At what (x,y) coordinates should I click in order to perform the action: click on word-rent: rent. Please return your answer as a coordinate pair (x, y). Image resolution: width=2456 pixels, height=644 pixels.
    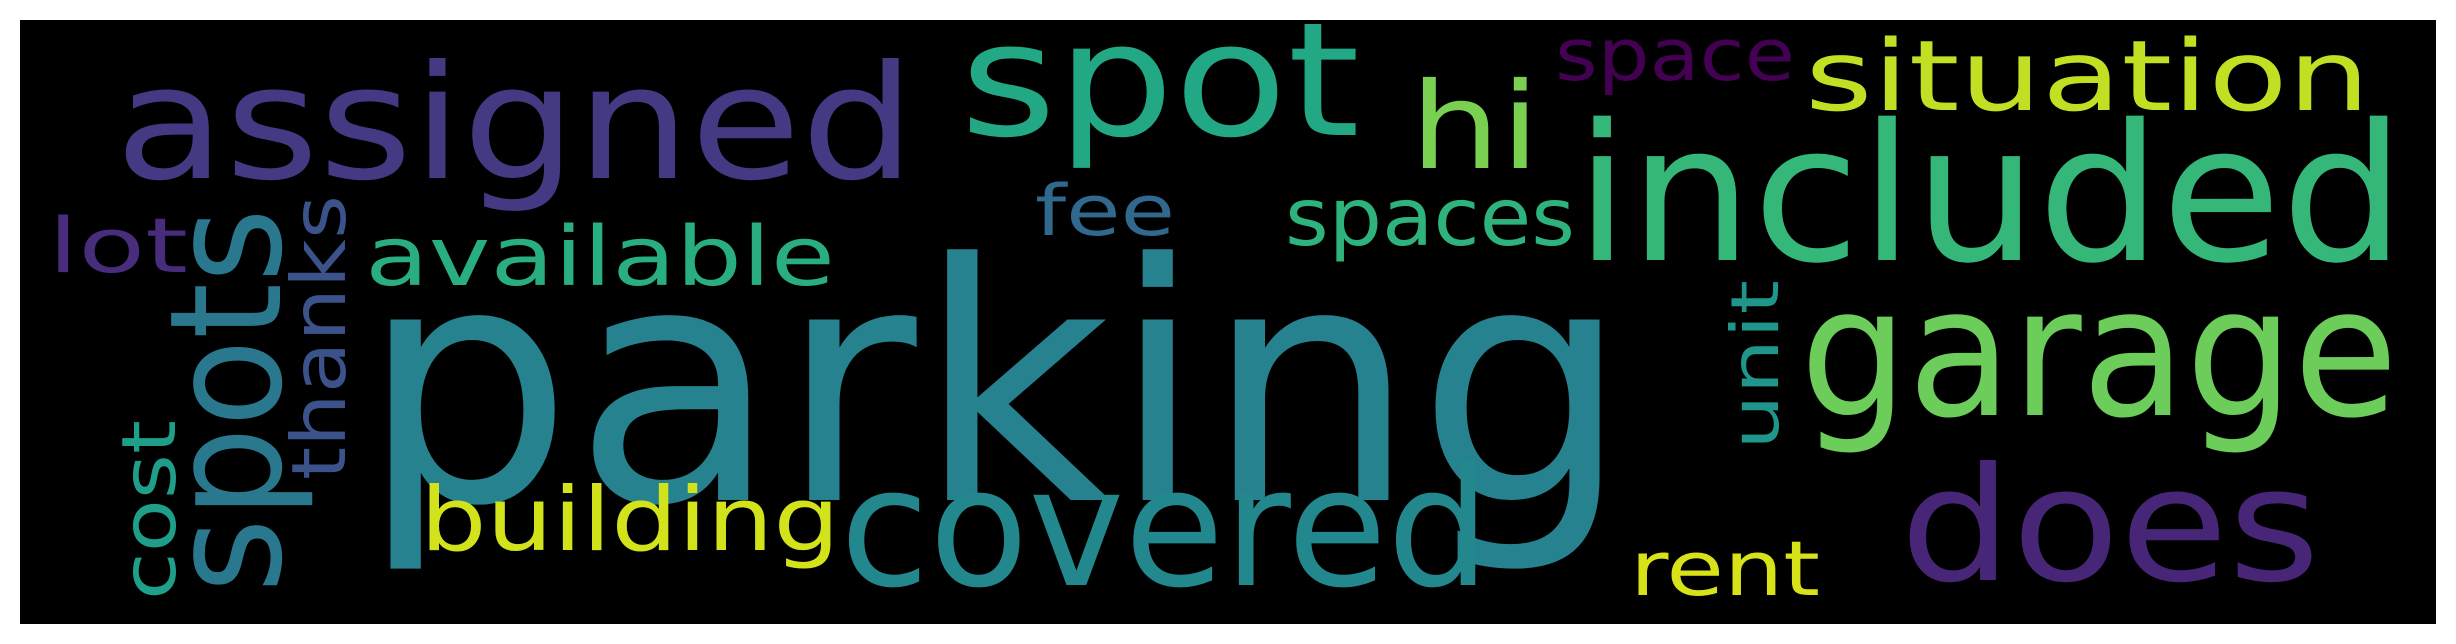
    Looking at the image, I should click on (1725, 568).